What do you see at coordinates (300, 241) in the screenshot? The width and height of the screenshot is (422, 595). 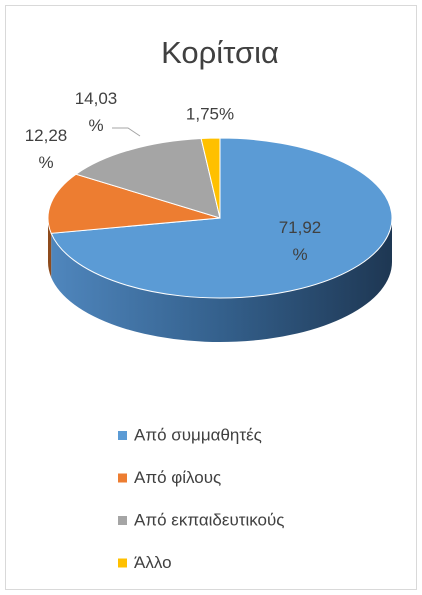 I see `data-label: 71,92%` at bounding box center [300, 241].